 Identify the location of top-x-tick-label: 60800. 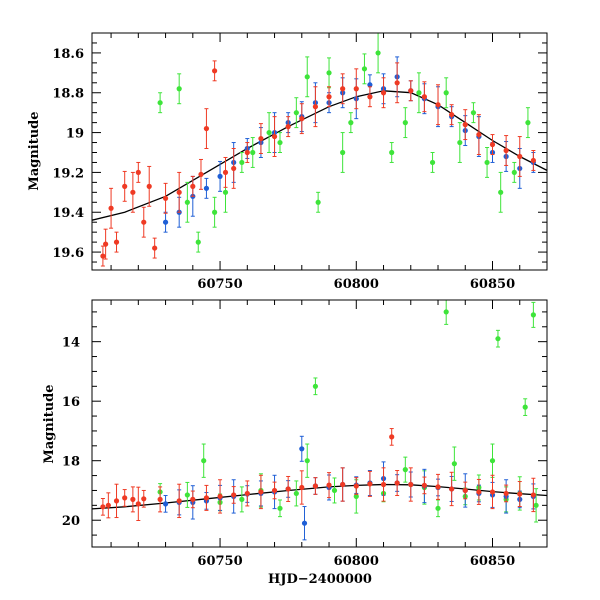
(356, 284).